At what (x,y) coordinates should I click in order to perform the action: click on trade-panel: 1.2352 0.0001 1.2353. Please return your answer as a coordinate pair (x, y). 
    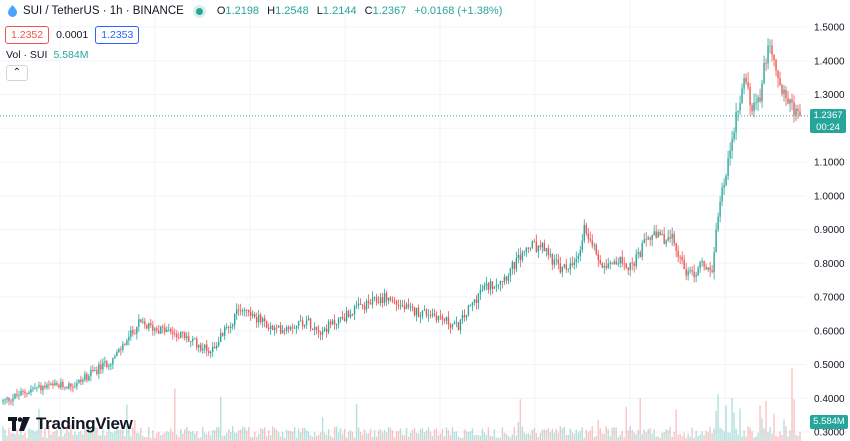
    Looking at the image, I should click on (72, 35).